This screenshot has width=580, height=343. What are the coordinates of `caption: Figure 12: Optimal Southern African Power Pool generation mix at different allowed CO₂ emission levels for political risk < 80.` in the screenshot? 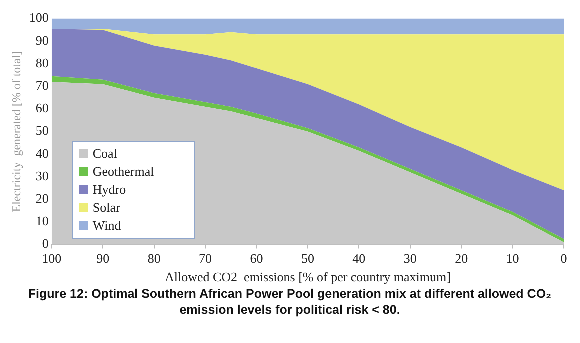 It's located at (290, 302).